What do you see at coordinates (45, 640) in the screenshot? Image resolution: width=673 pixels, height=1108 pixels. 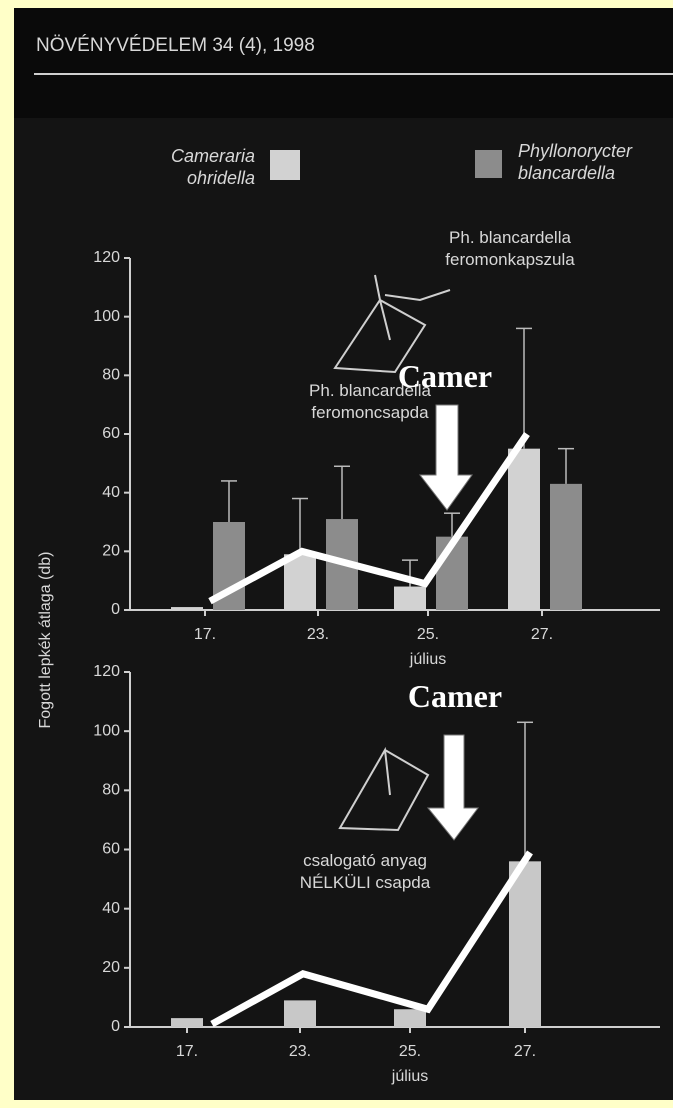 I see `y-axis-label: Fogott lepkék átlaga (db)` at bounding box center [45, 640].